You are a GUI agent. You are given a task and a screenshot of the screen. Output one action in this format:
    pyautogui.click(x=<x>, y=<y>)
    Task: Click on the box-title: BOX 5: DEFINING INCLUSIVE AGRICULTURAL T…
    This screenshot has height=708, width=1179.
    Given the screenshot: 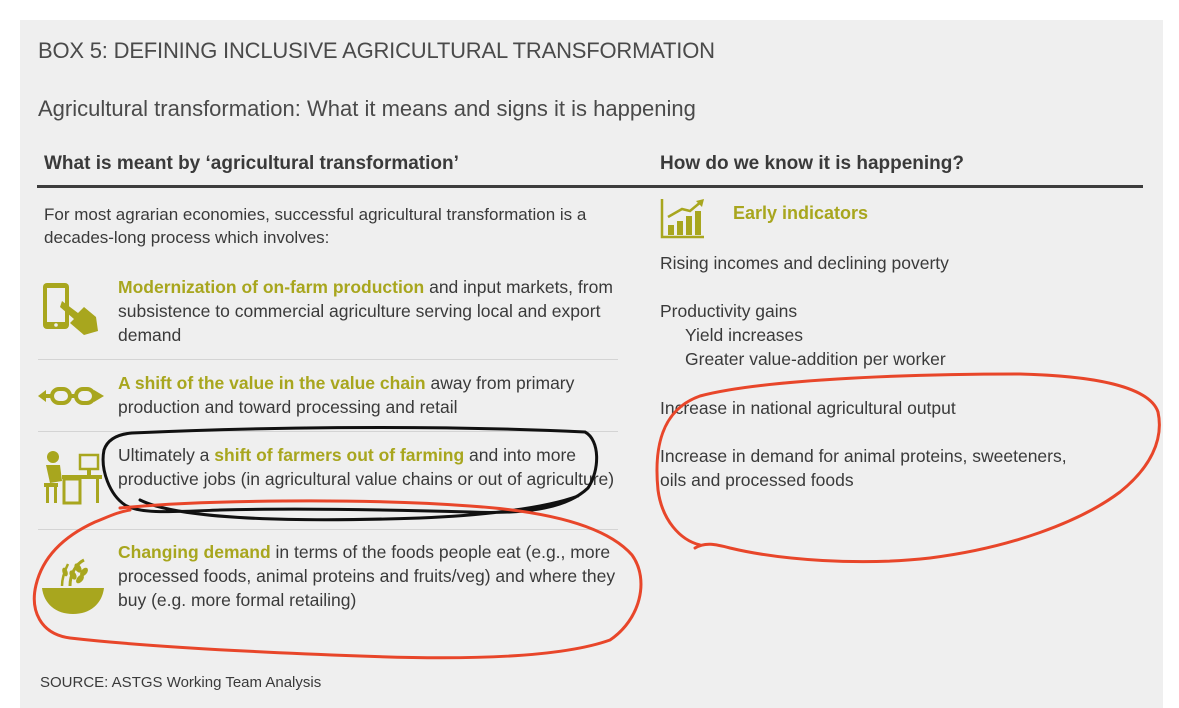 What is the action you would take?
    pyautogui.click(x=376, y=50)
    